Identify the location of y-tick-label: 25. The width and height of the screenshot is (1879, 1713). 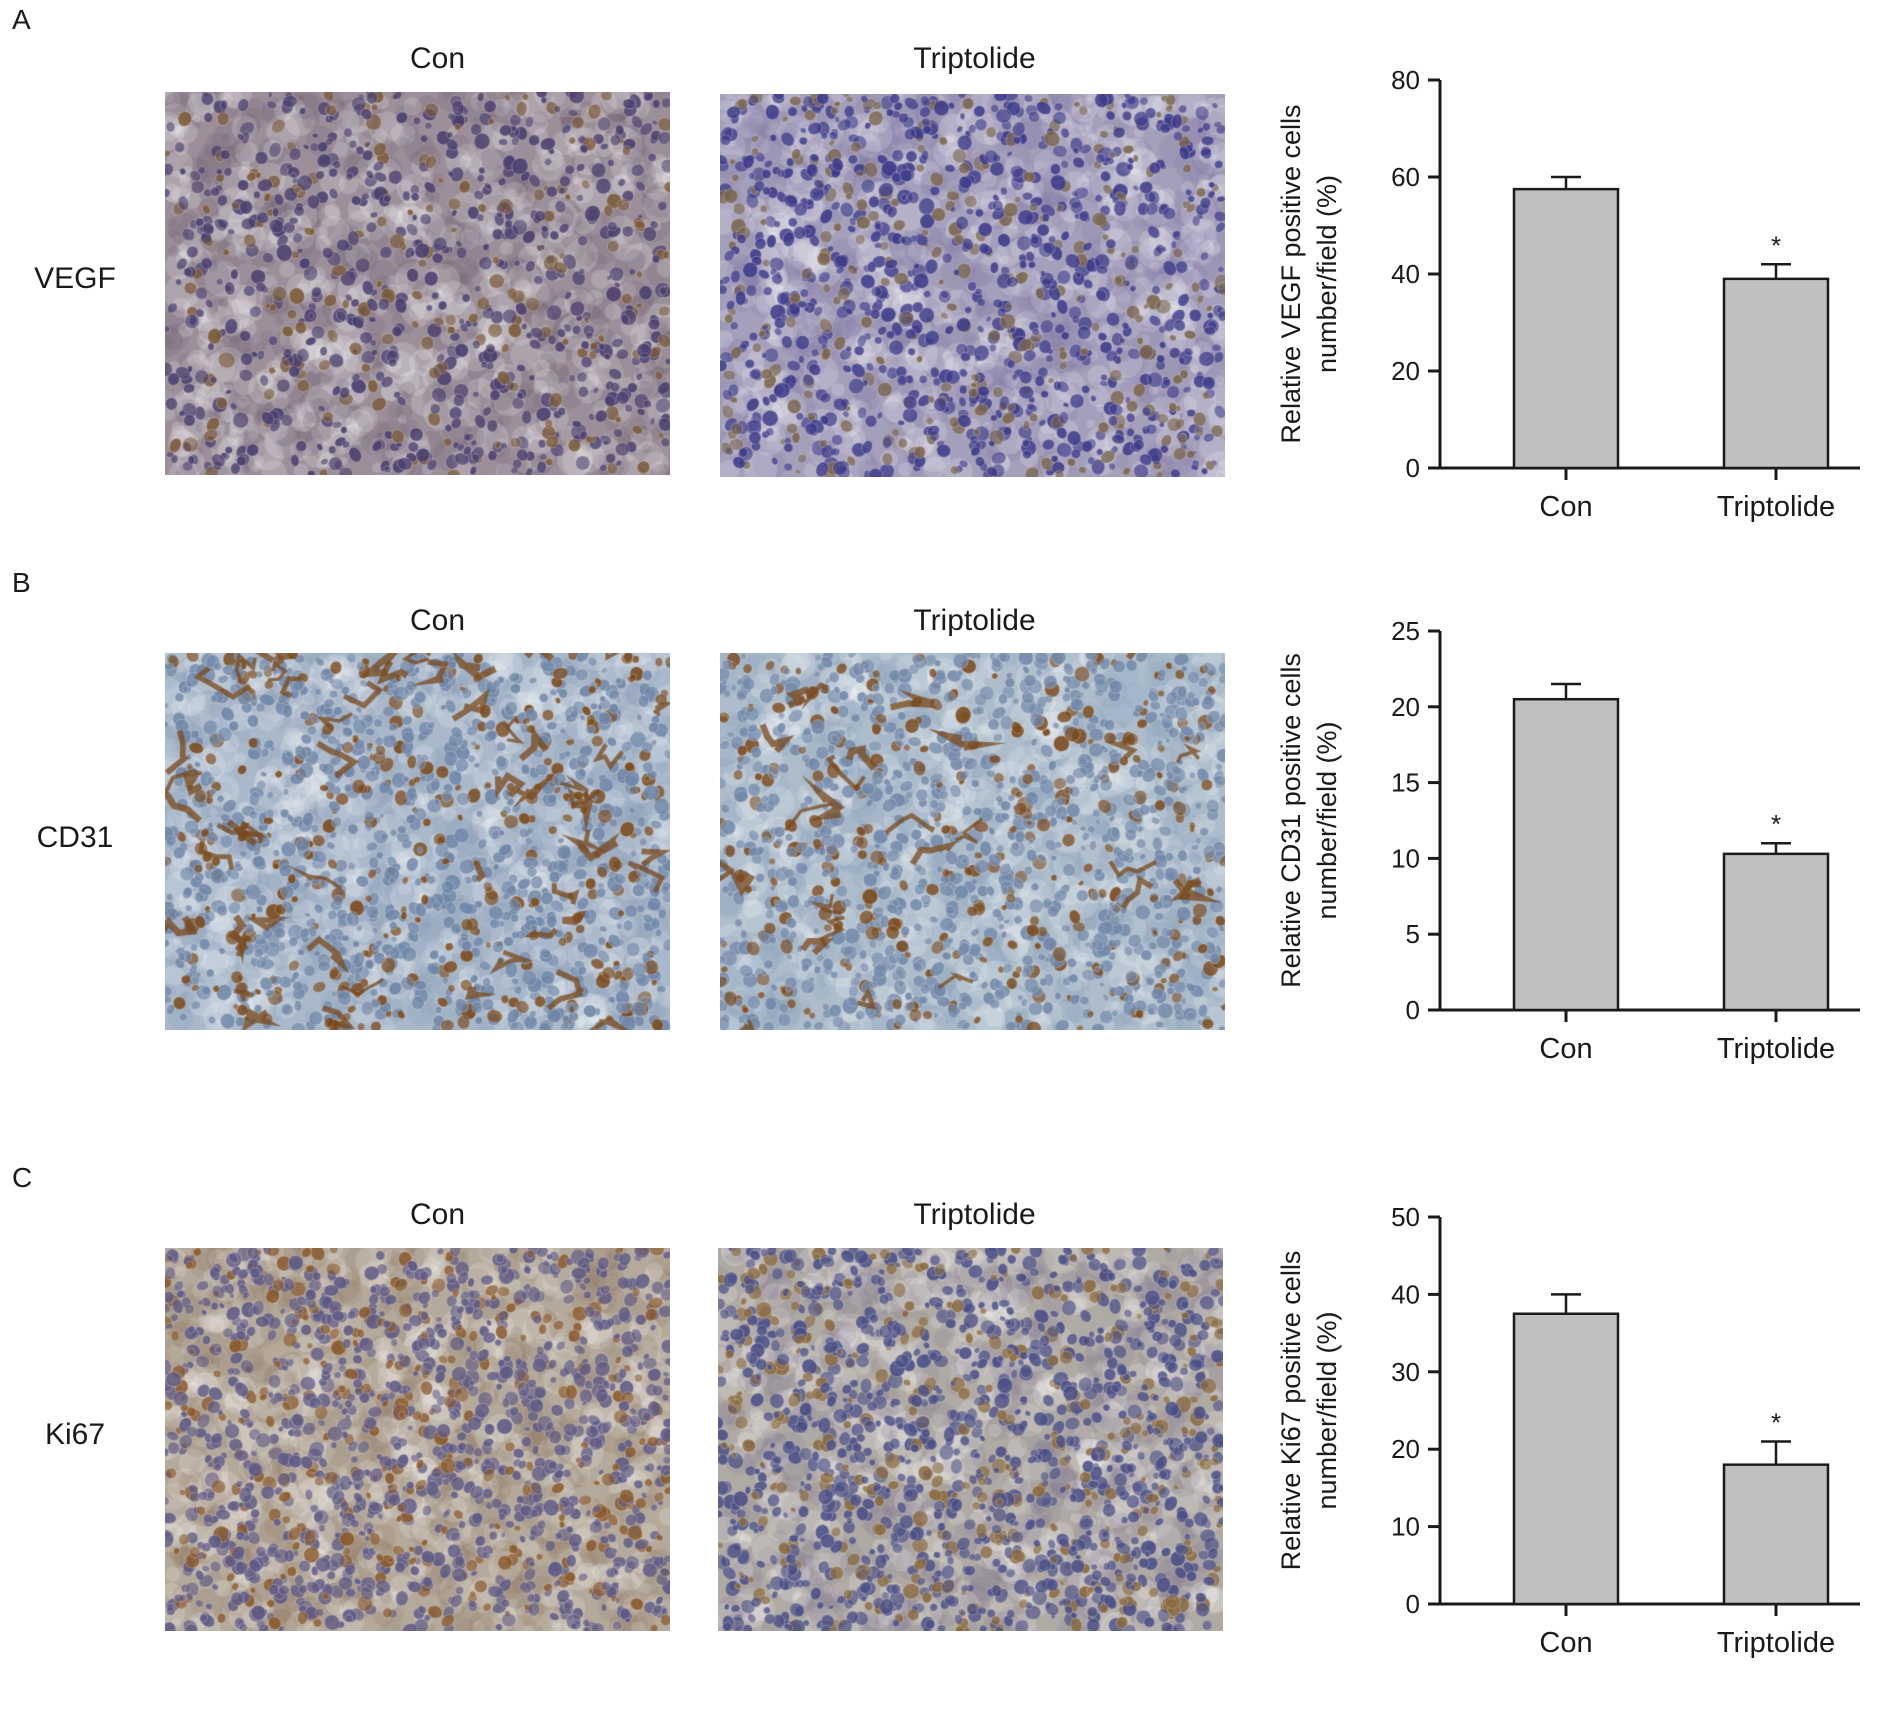
(1405, 631).